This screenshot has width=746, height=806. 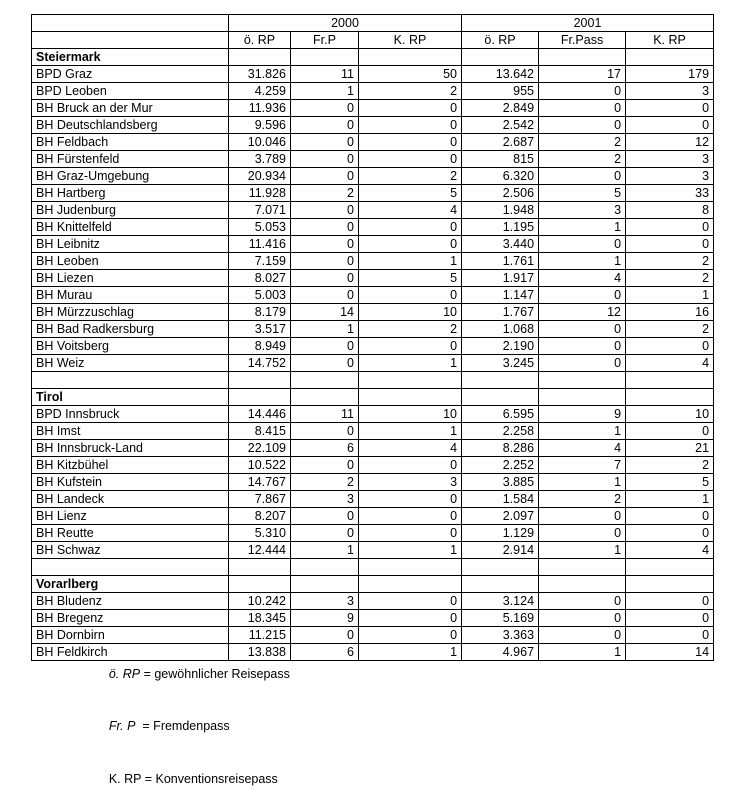 What do you see at coordinates (582, 40) in the screenshot?
I see `header-2001-fr-pass: Fr.Pass` at bounding box center [582, 40].